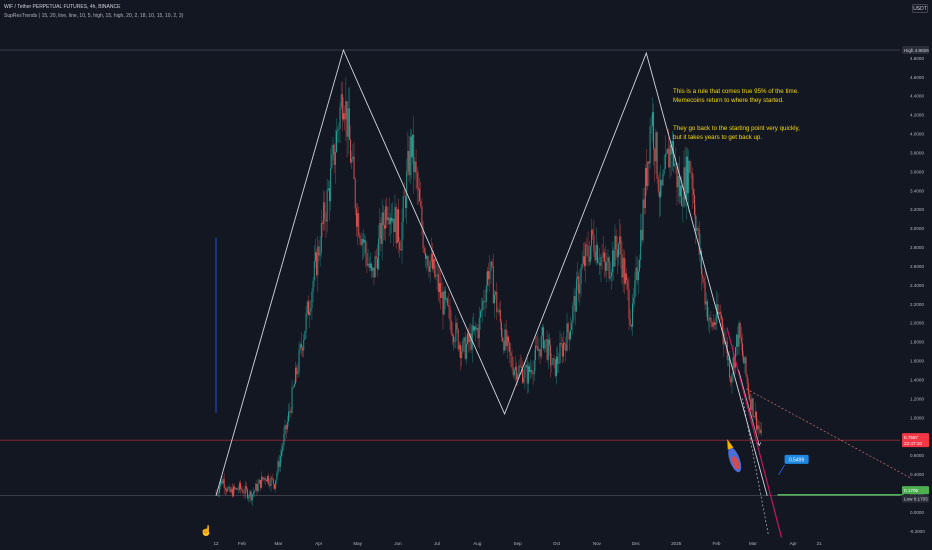  Describe the element at coordinates (749, 407) in the screenshot. I see `arrow-line` at that location.